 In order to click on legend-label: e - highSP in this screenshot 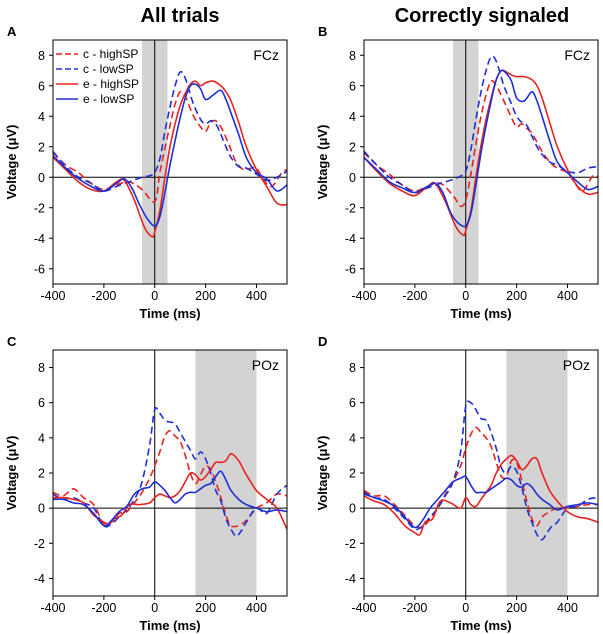, I will do `click(111, 84)`.